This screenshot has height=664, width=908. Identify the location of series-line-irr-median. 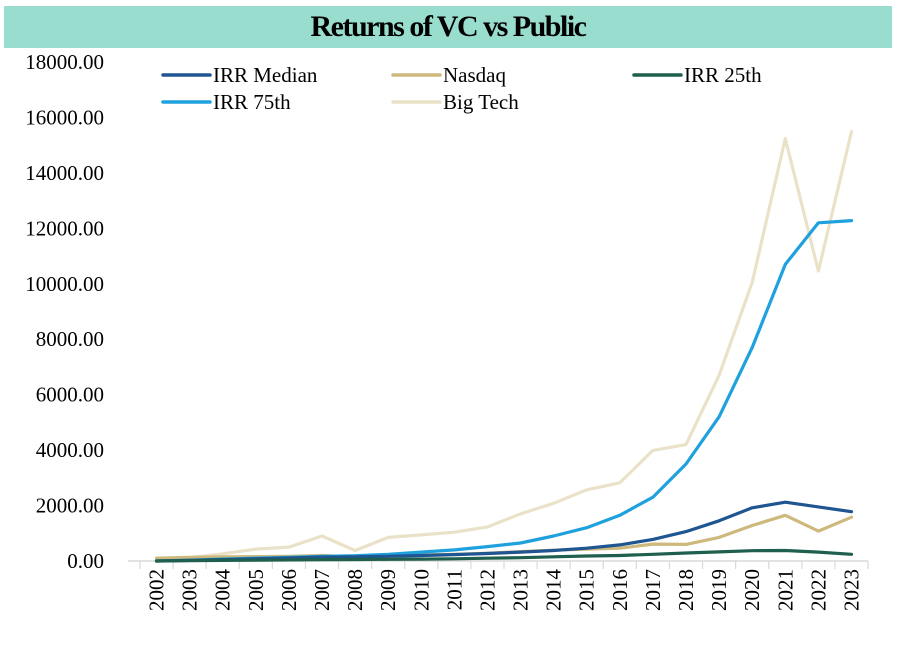
(504, 531).